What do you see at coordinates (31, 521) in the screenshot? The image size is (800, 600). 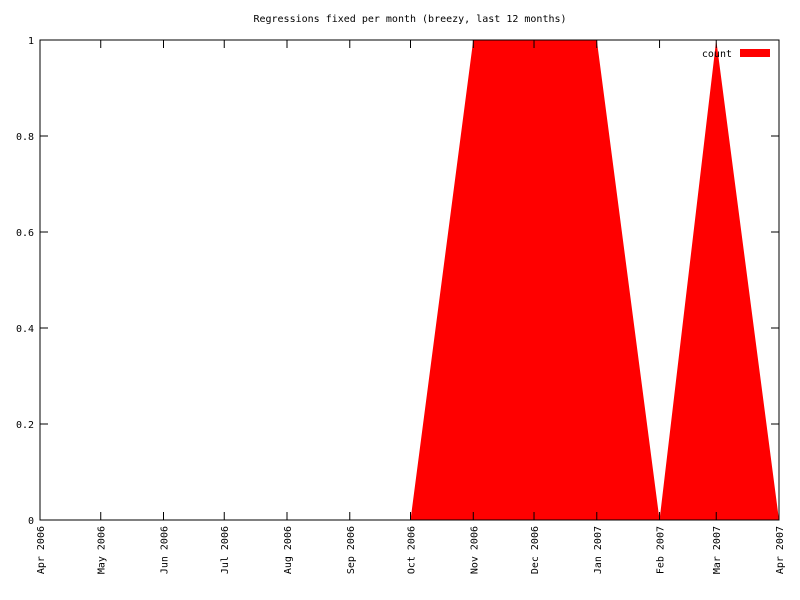 I see `y-tick-label: 0` at bounding box center [31, 521].